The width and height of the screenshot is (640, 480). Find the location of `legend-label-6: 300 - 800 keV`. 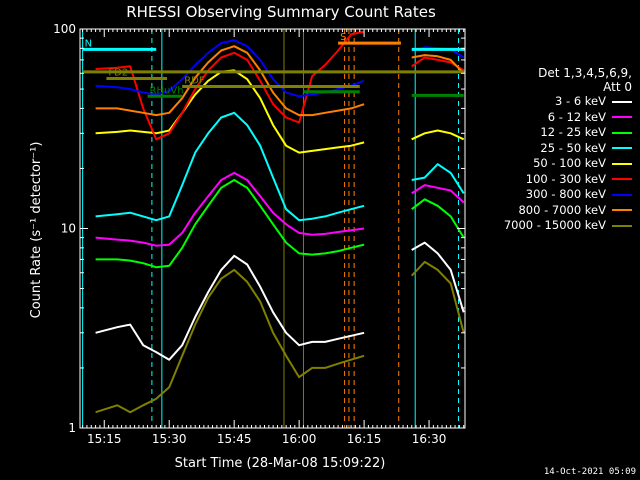

legend-label-6: 300 - 800 keV is located at coordinates (565, 194).